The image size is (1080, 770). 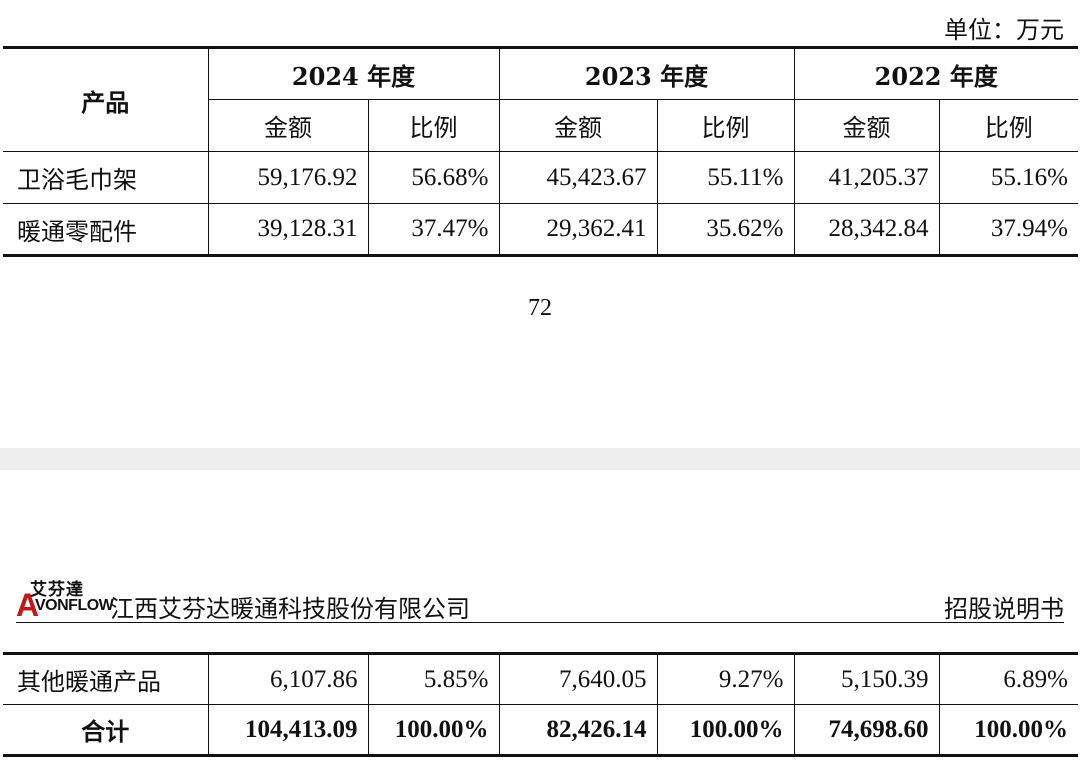 I want to click on page-divider, so click(x=540, y=459).